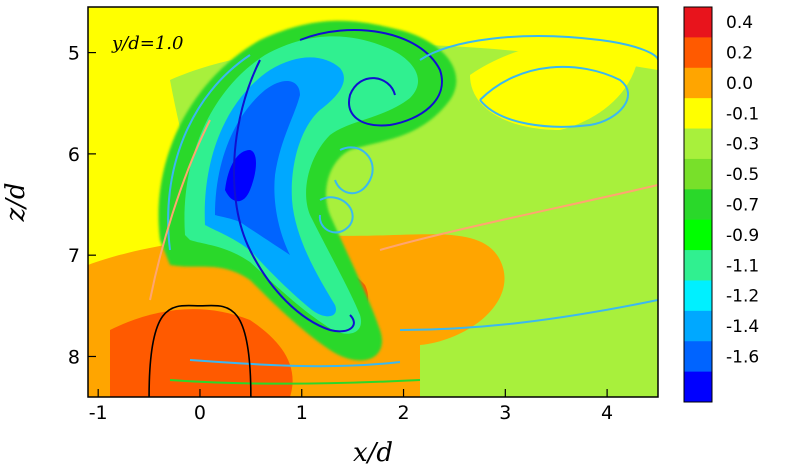 The width and height of the screenshot is (793, 473). What do you see at coordinates (74, 256) in the screenshot?
I see `y-tick-label: 7` at bounding box center [74, 256].